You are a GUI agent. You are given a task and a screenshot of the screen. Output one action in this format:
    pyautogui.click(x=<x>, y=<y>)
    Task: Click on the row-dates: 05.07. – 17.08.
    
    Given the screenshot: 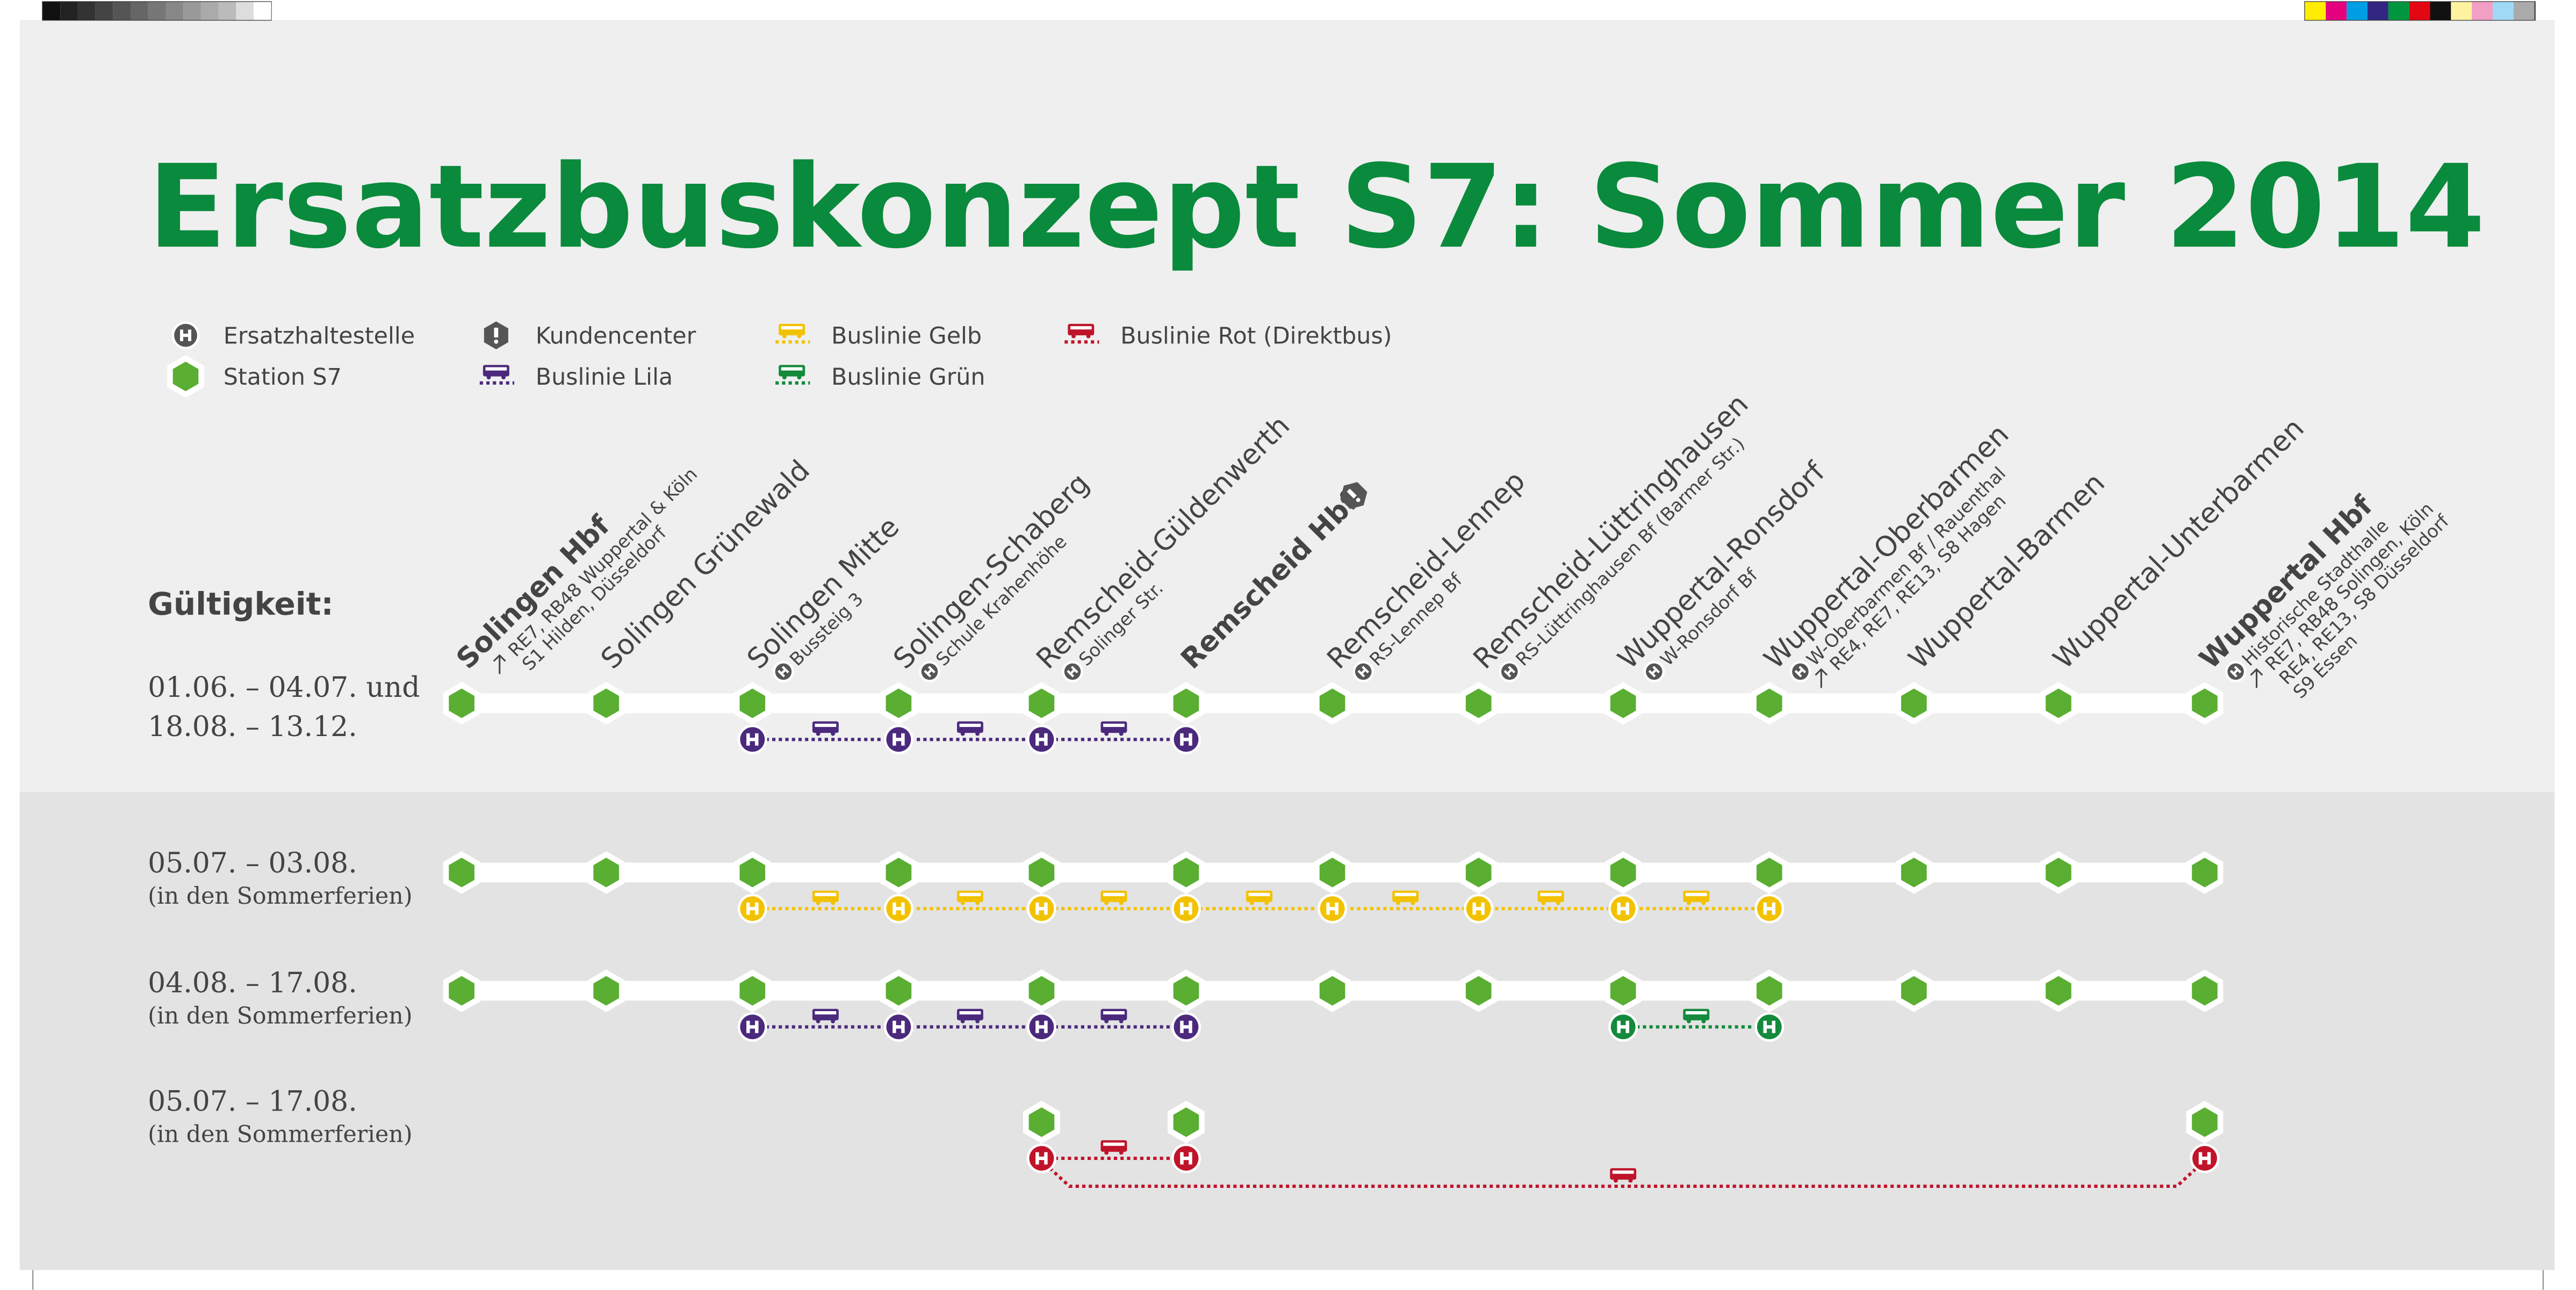 What is the action you would take?
    pyautogui.click(x=252, y=1102)
    